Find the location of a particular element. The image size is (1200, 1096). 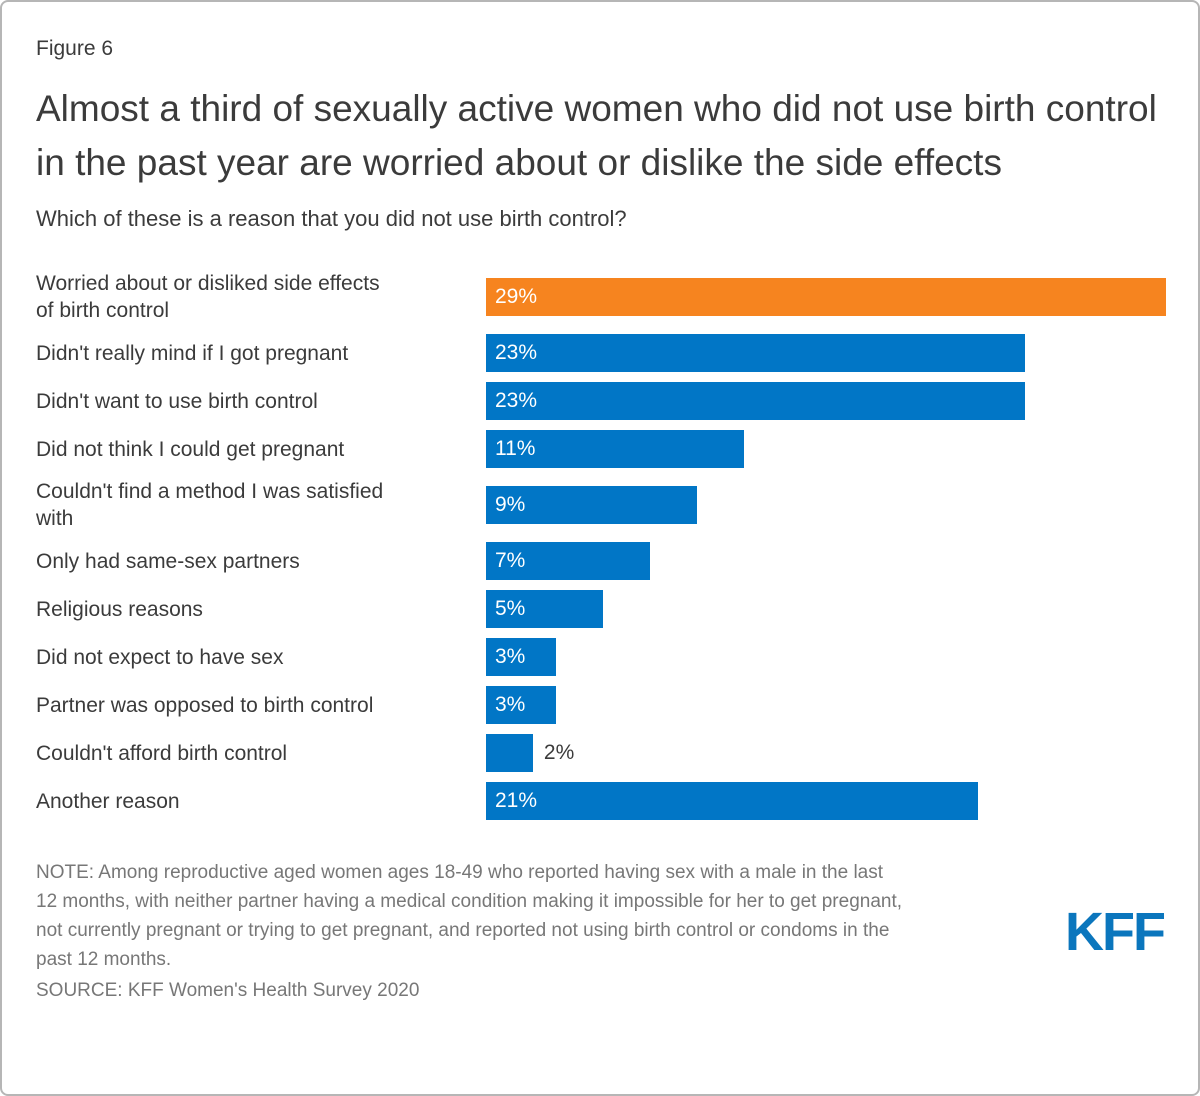

bar: 11% is located at coordinates (615, 449).